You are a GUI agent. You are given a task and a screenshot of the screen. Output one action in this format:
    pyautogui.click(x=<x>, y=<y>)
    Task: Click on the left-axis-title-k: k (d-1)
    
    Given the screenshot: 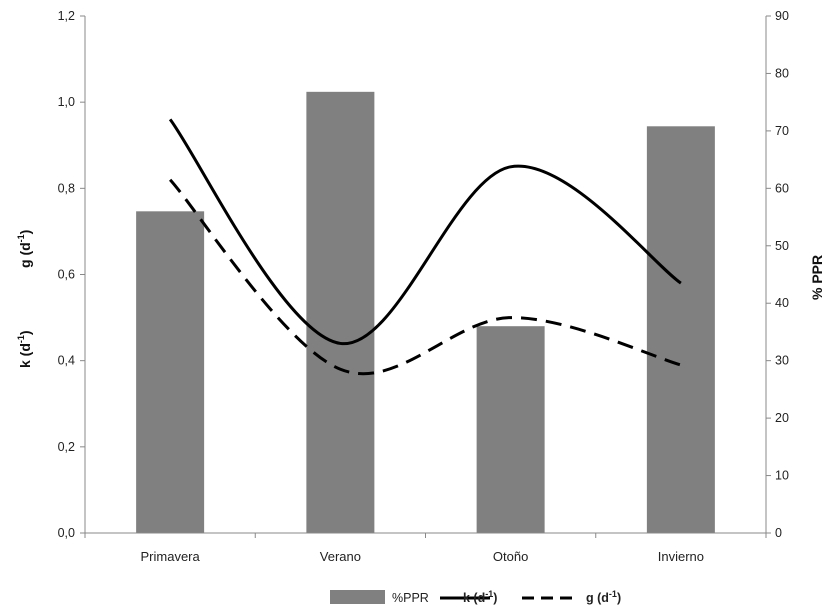 What is the action you would take?
    pyautogui.click(x=24, y=349)
    